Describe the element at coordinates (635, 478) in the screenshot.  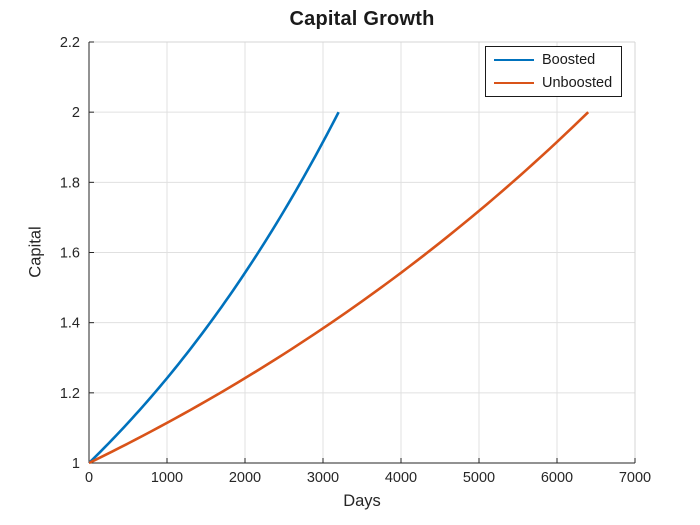
I see `x-tick-label-7000: 7000` at that location.